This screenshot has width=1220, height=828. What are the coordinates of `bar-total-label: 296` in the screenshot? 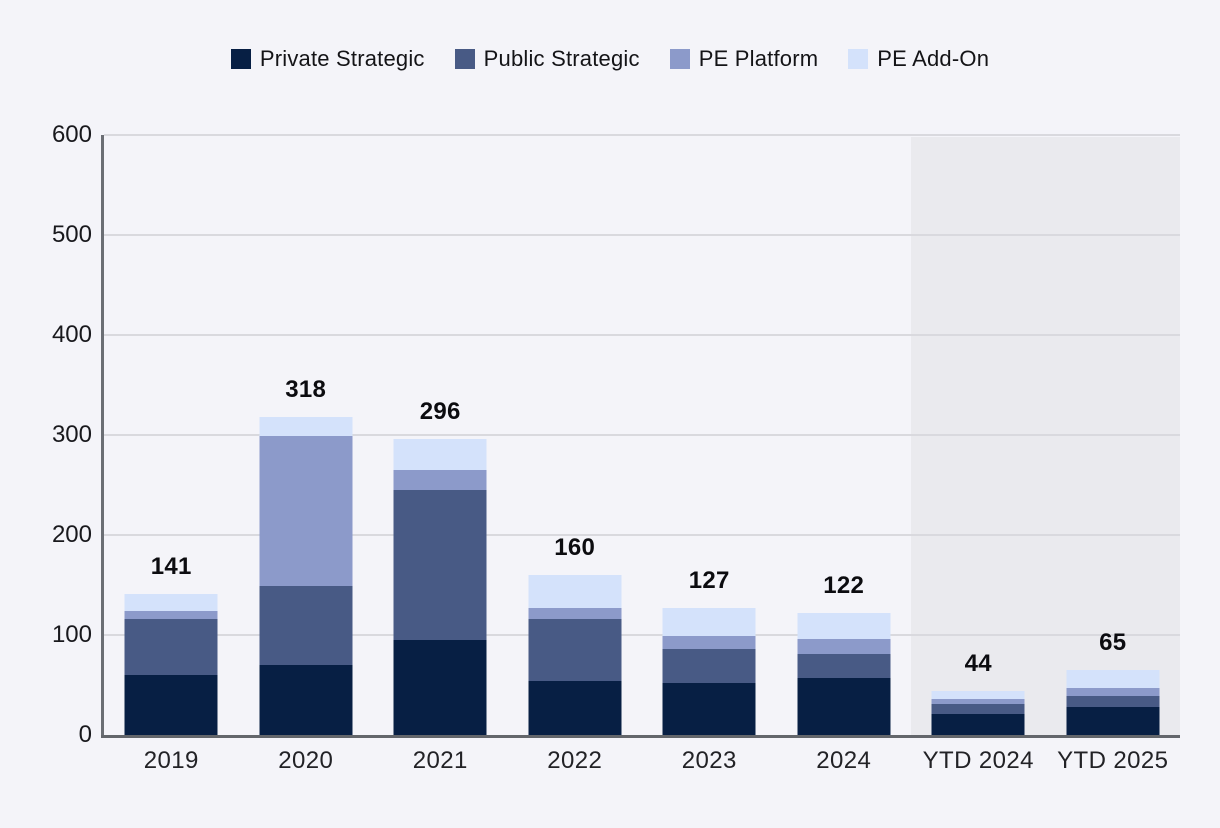 It's located at (440, 411).